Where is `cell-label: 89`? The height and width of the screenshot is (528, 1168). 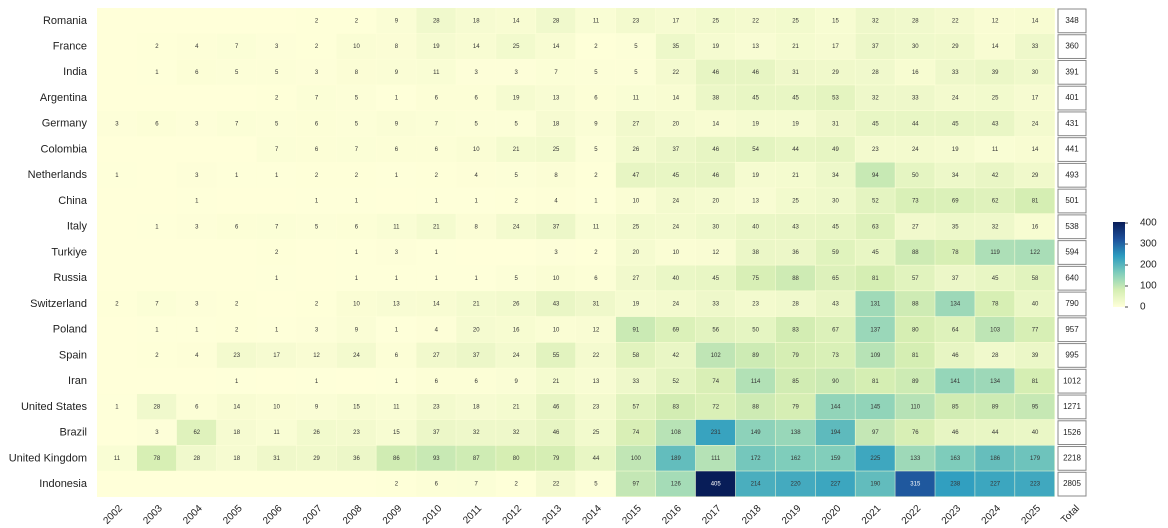 cell-label: 89 is located at coordinates (915, 382).